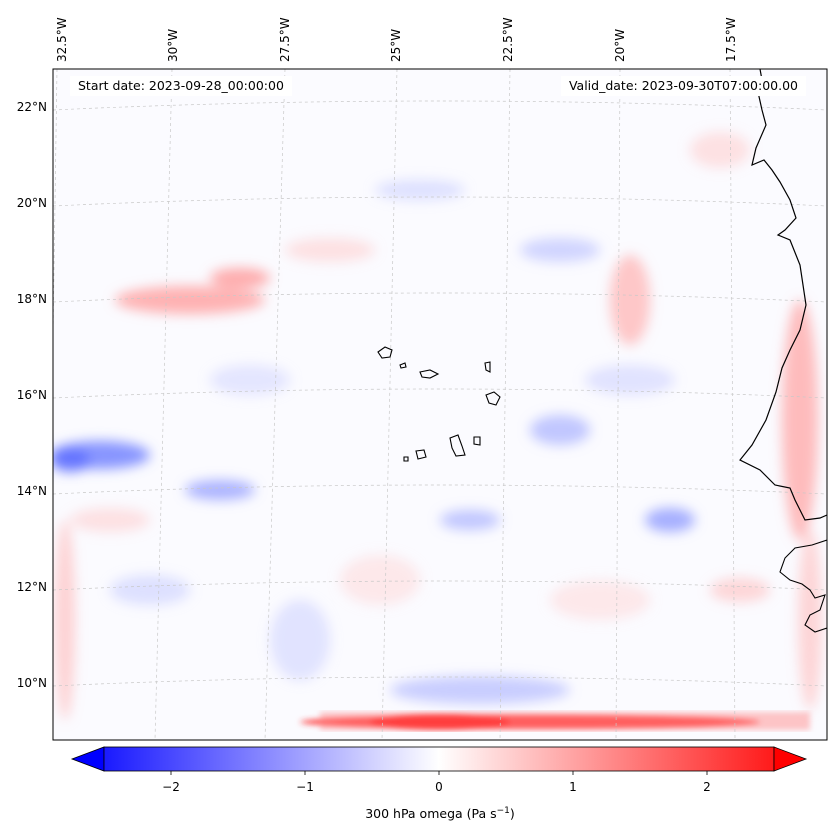 The width and height of the screenshot is (837, 839). Describe the element at coordinates (683, 86) in the screenshot. I see `valid-date-label: Valid_date: 2023-09-30T07:00:00.00` at that location.